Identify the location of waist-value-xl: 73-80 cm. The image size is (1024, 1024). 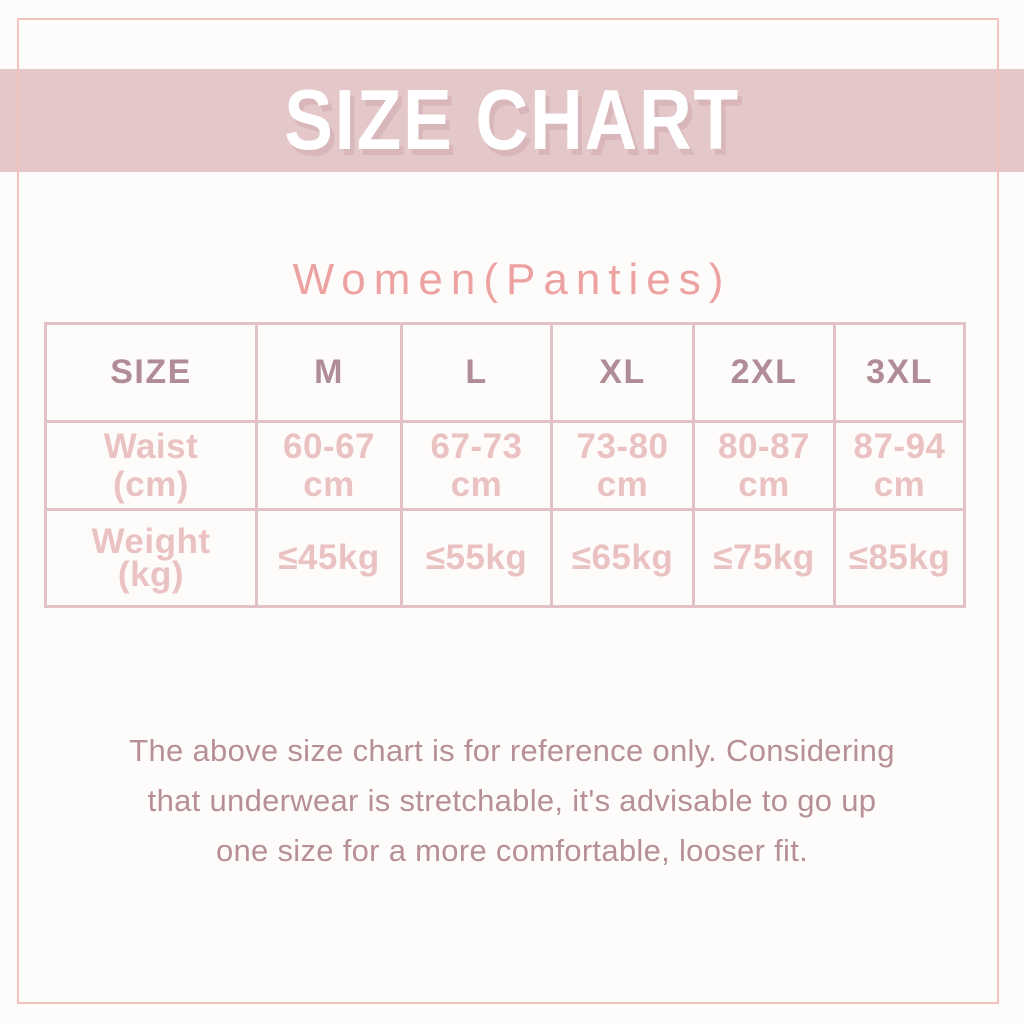
(622, 465).